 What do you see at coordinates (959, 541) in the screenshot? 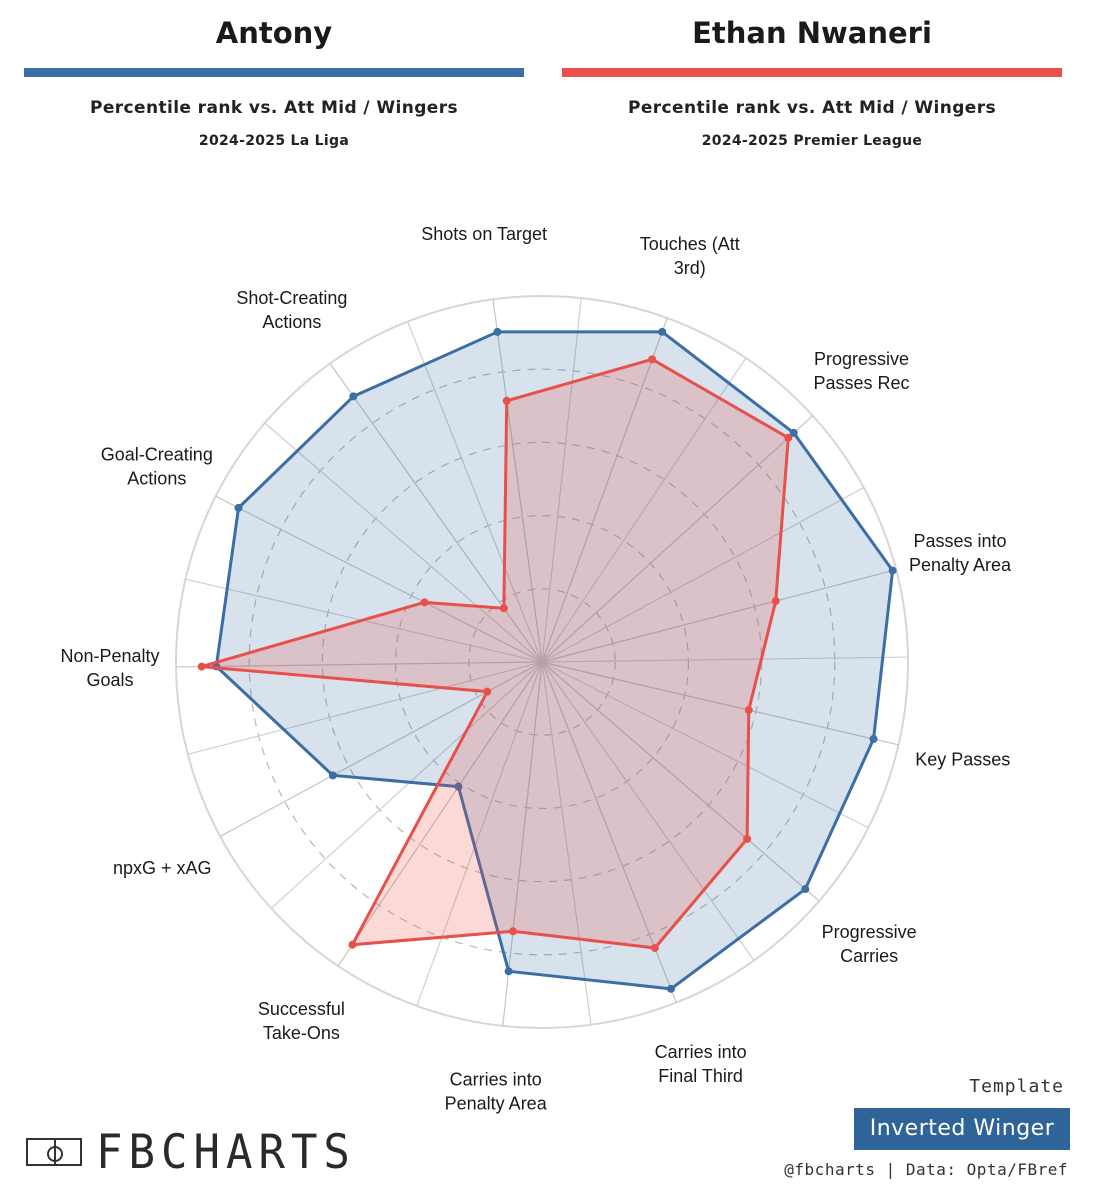
I see `axis-label-3-line-1: Passes into` at bounding box center [959, 541].